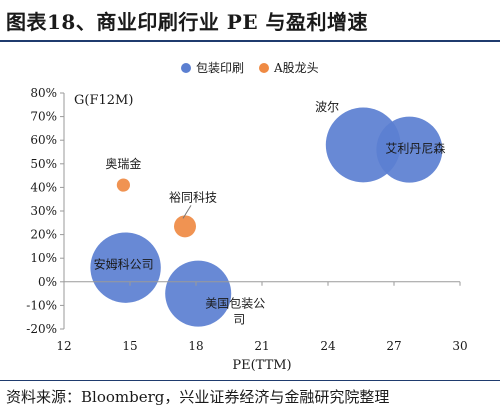 Image resolution: width=500 pixels, height=418 pixels. Describe the element at coordinates (43, 93) in the screenshot. I see `y-tick-label: 80%` at that location.